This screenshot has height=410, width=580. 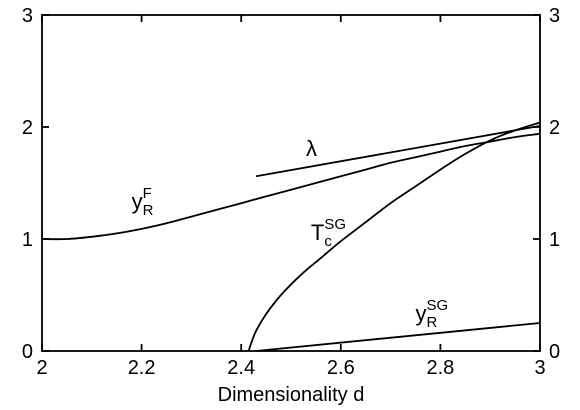 I want to click on y-tick-label-left: 0, so click(x=27, y=352).